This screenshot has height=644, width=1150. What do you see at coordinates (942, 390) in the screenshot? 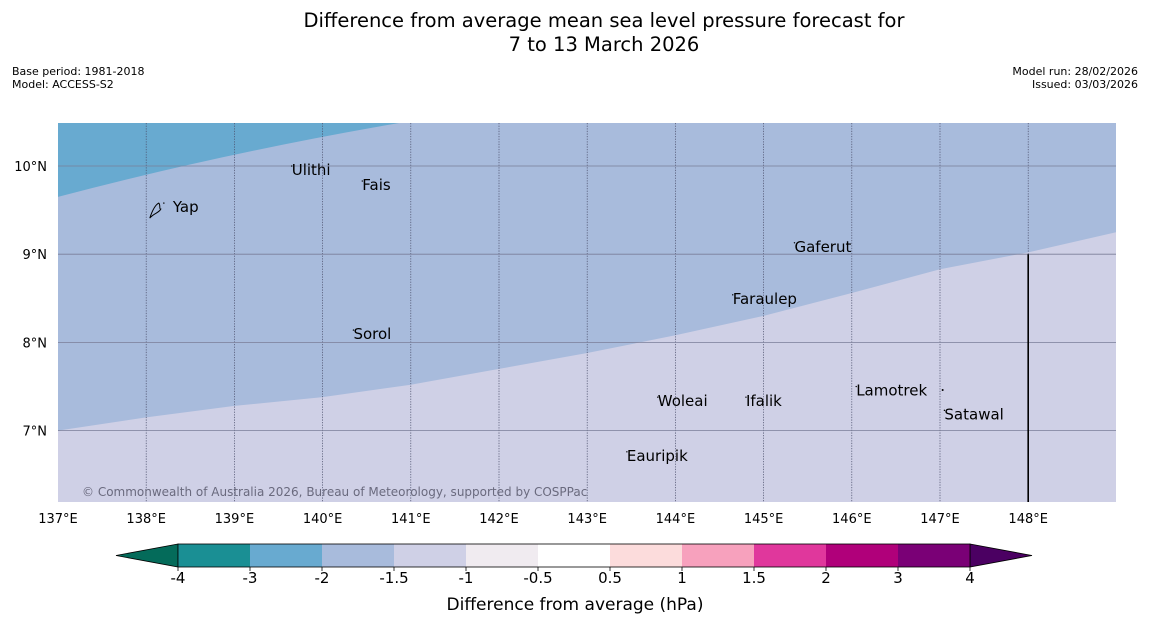
I see `islet-mark` at bounding box center [942, 390].